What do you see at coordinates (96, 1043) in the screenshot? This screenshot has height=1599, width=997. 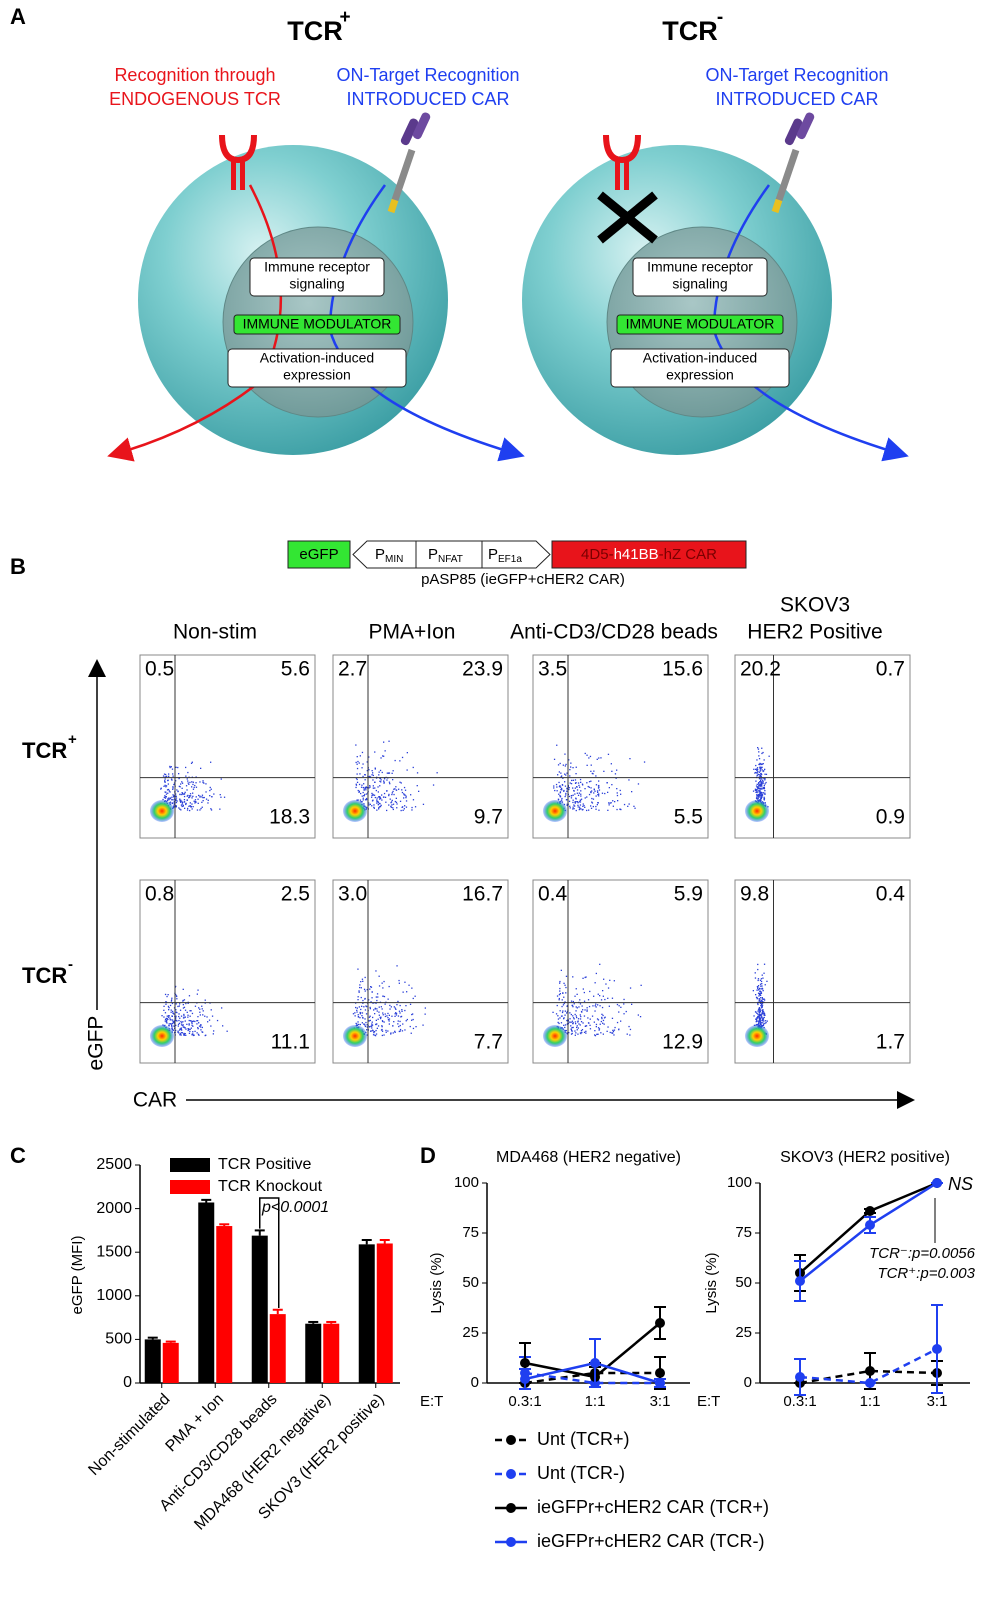 I see `axis-label: eGFP` at bounding box center [96, 1043].